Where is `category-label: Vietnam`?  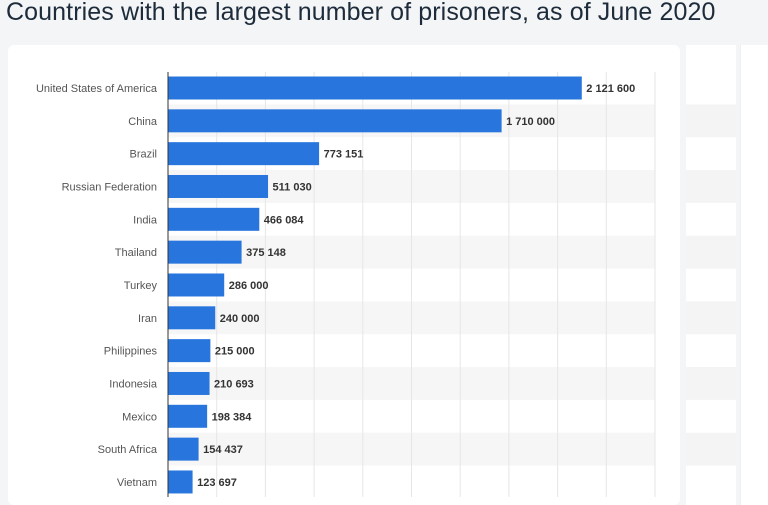 category-label: Vietnam is located at coordinates (137, 483).